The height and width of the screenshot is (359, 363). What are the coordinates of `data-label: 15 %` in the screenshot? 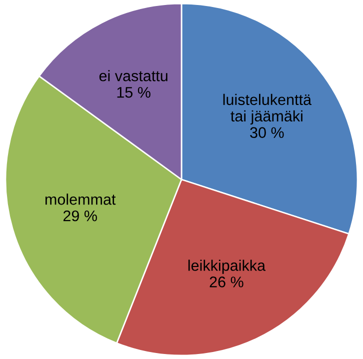 It's located at (133, 92).